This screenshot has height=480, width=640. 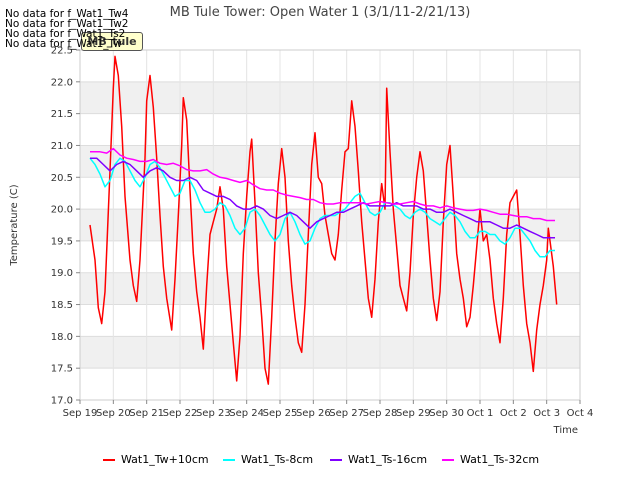 What do you see at coordinates (500, 459) in the screenshot?
I see `legend-label: Wat1_Ts-32cm` at bounding box center [500, 459].